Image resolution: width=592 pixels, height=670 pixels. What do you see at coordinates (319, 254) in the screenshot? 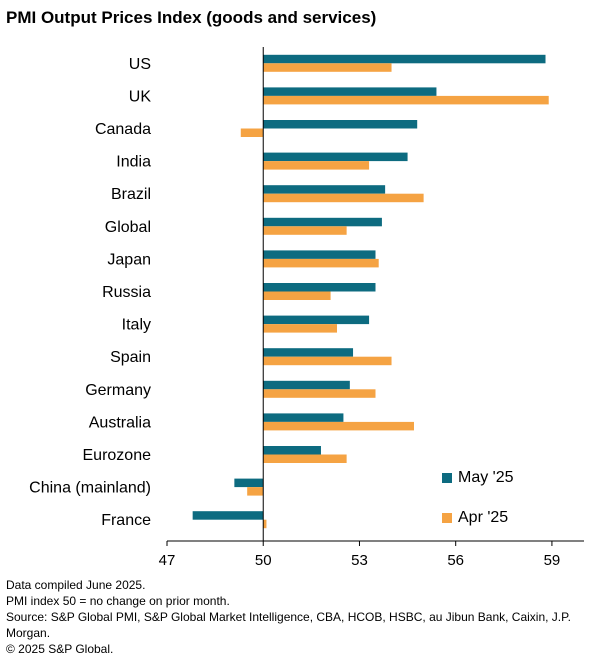
I see `bar-japan-may` at bounding box center [319, 254].